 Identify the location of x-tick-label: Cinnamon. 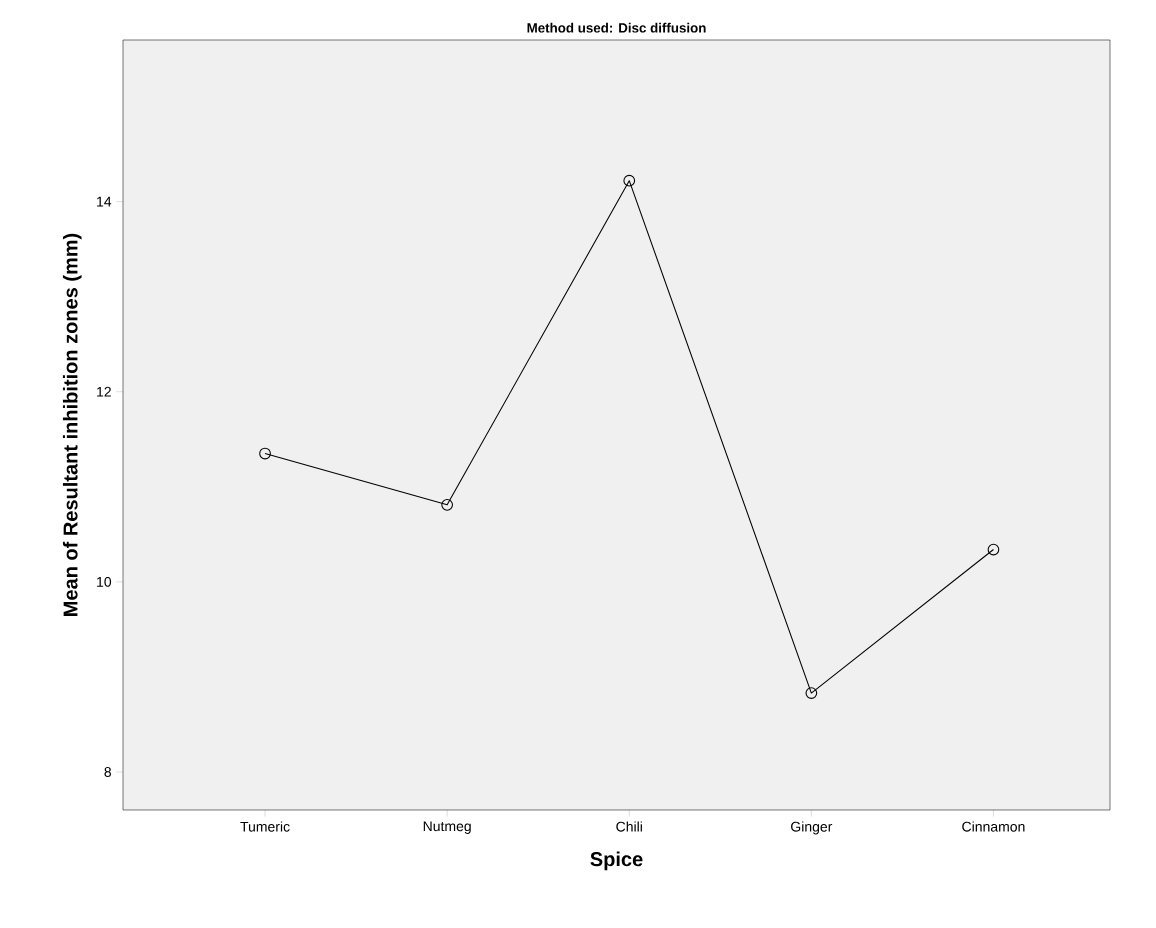
(993, 826).